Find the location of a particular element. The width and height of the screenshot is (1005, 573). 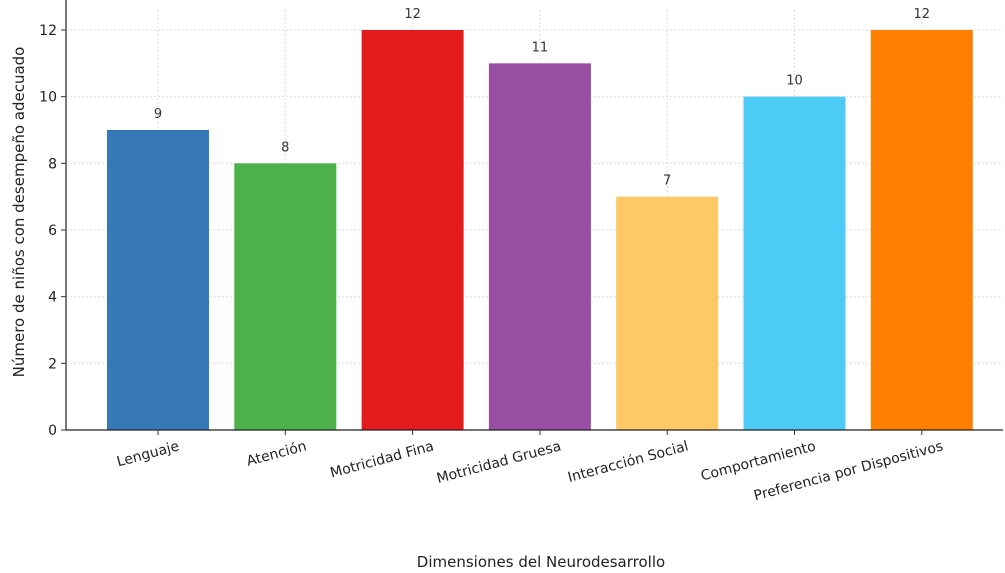

bar-value-label: 7 is located at coordinates (667, 181).